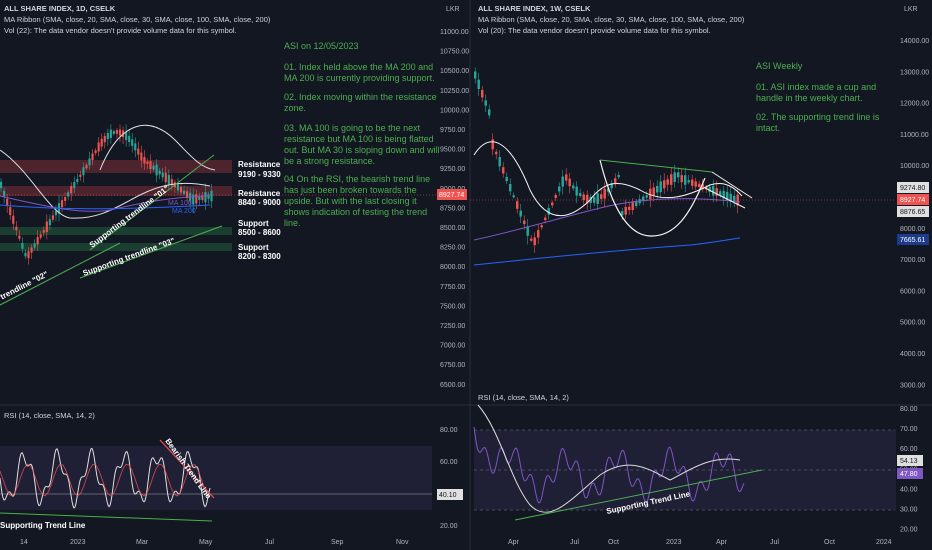 The image size is (932, 550). What do you see at coordinates (454, 52) in the screenshot?
I see `left-price-tick: 10750.00` at bounding box center [454, 52].